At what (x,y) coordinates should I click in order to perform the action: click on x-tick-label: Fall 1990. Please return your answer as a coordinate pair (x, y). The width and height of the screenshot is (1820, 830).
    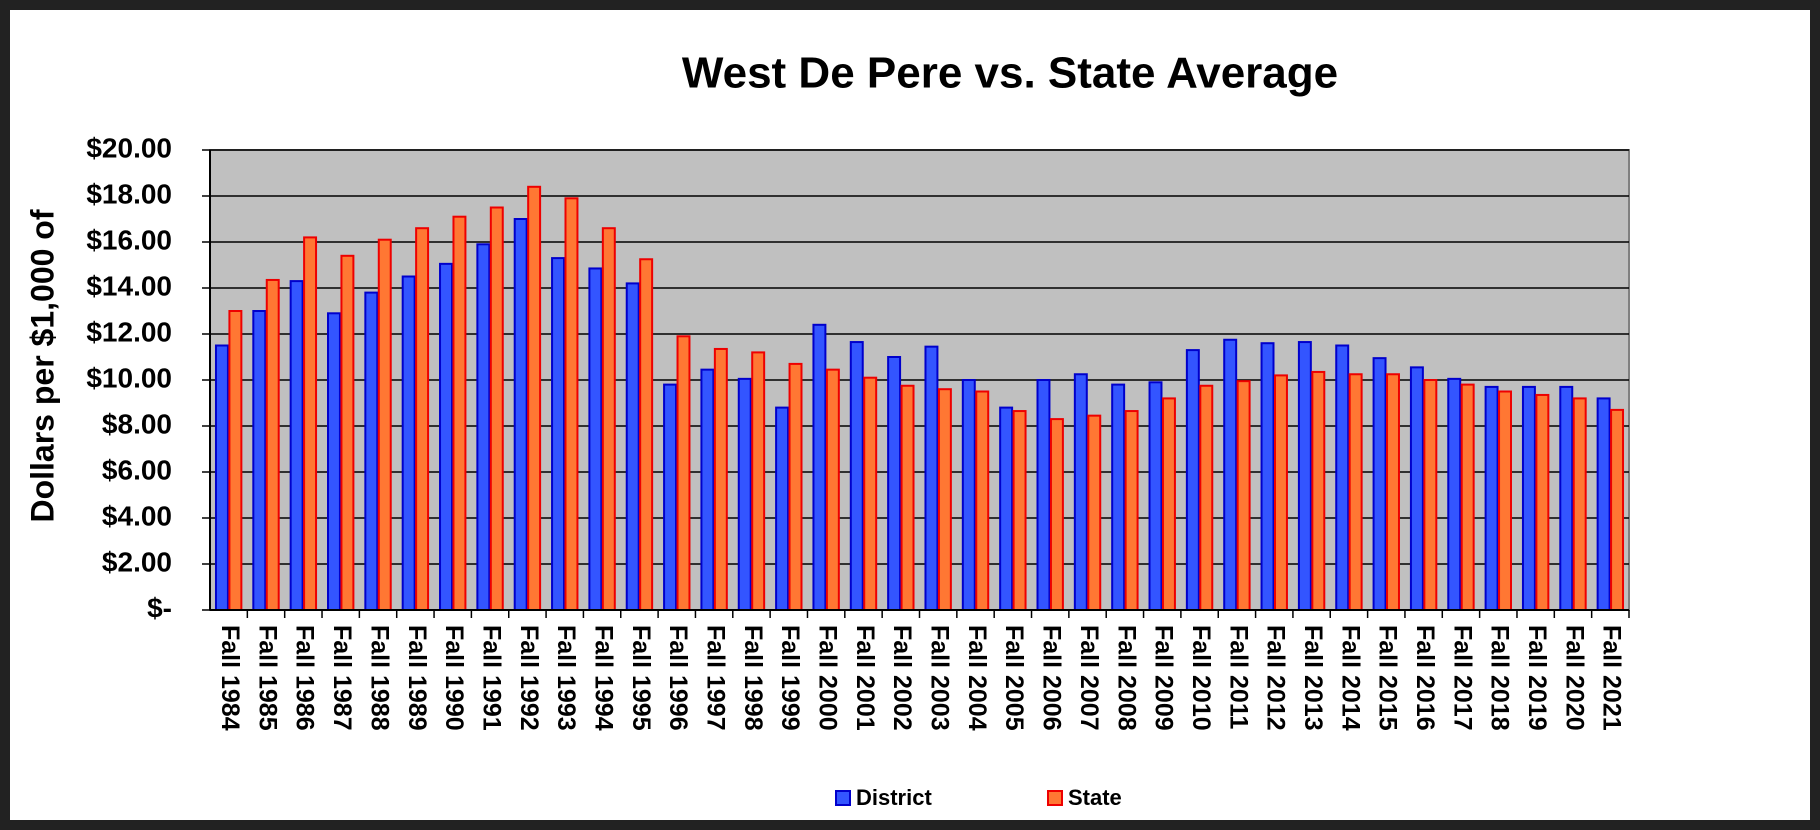
    Looking at the image, I should click on (454, 678).